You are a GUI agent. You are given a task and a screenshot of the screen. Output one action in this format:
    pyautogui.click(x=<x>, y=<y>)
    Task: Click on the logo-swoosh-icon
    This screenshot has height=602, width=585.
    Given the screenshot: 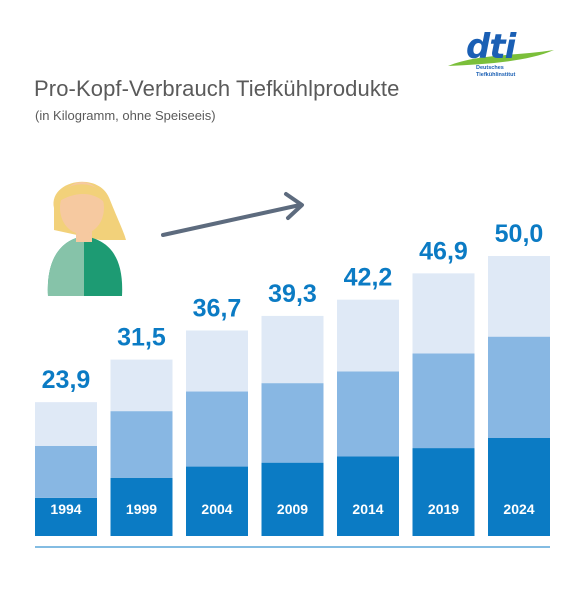 What is the action you would take?
    pyautogui.click(x=501, y=58)
    